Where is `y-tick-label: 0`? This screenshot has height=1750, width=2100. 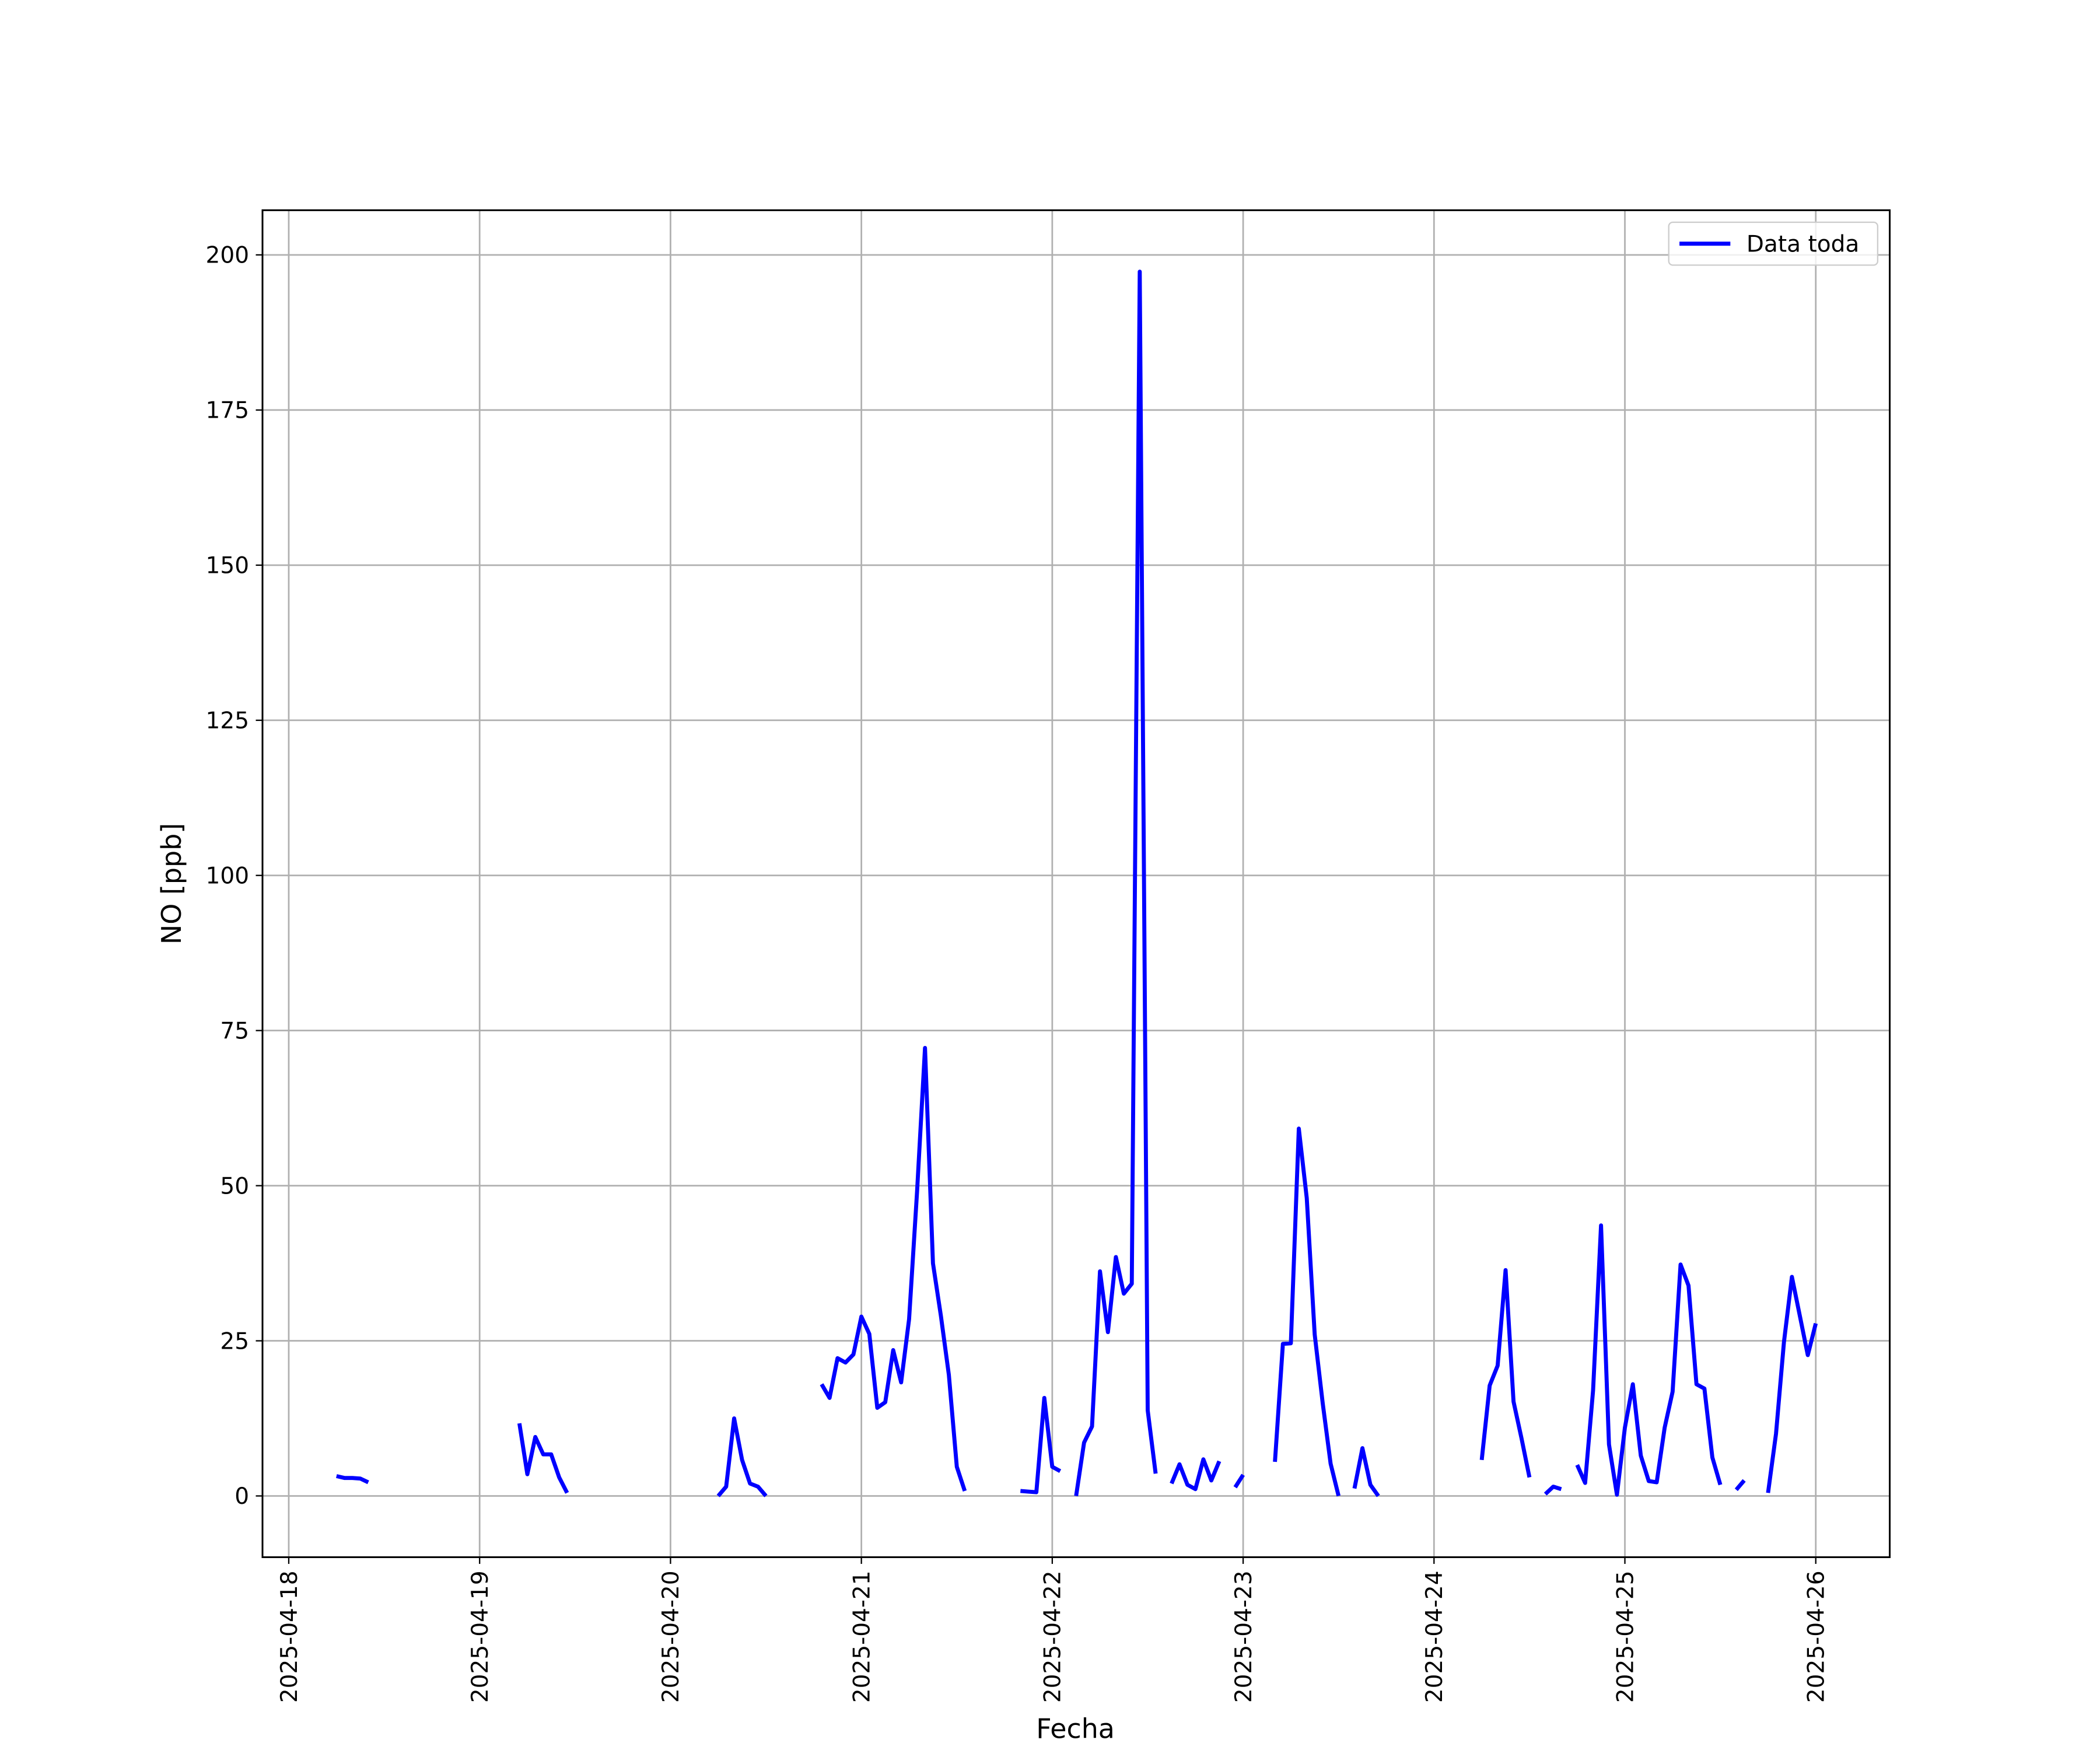
y-tick-label: 0 is located at coordinates (242, 1496).